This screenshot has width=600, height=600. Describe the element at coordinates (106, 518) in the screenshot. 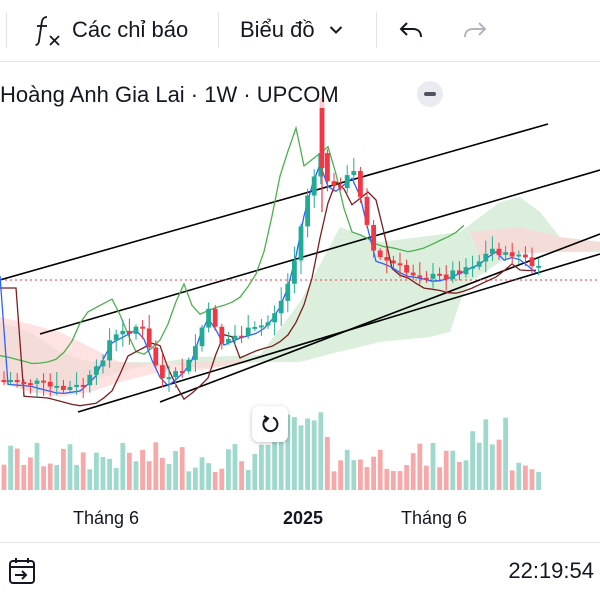

I see `time-axis-label: Tháng 6` at that location.